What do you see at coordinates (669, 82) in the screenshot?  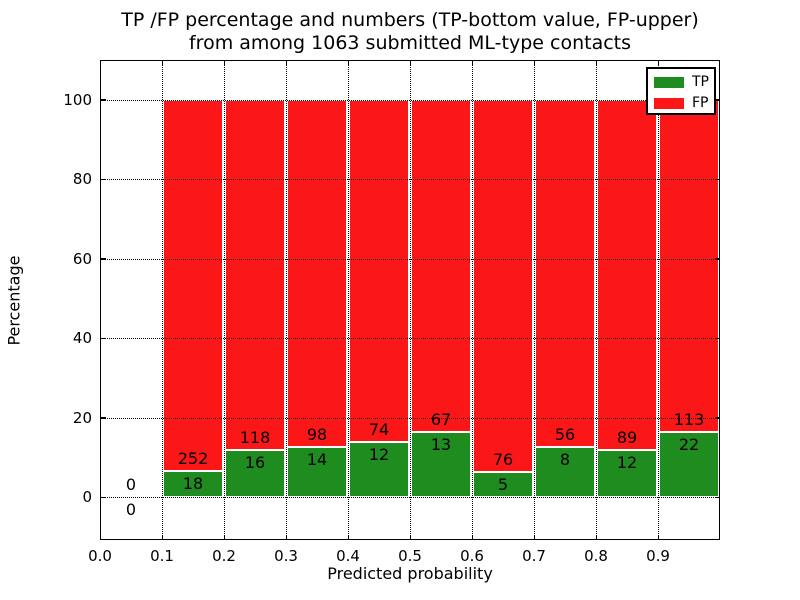 I see `tp-legend-swatch` at bounding box center [669, 82].